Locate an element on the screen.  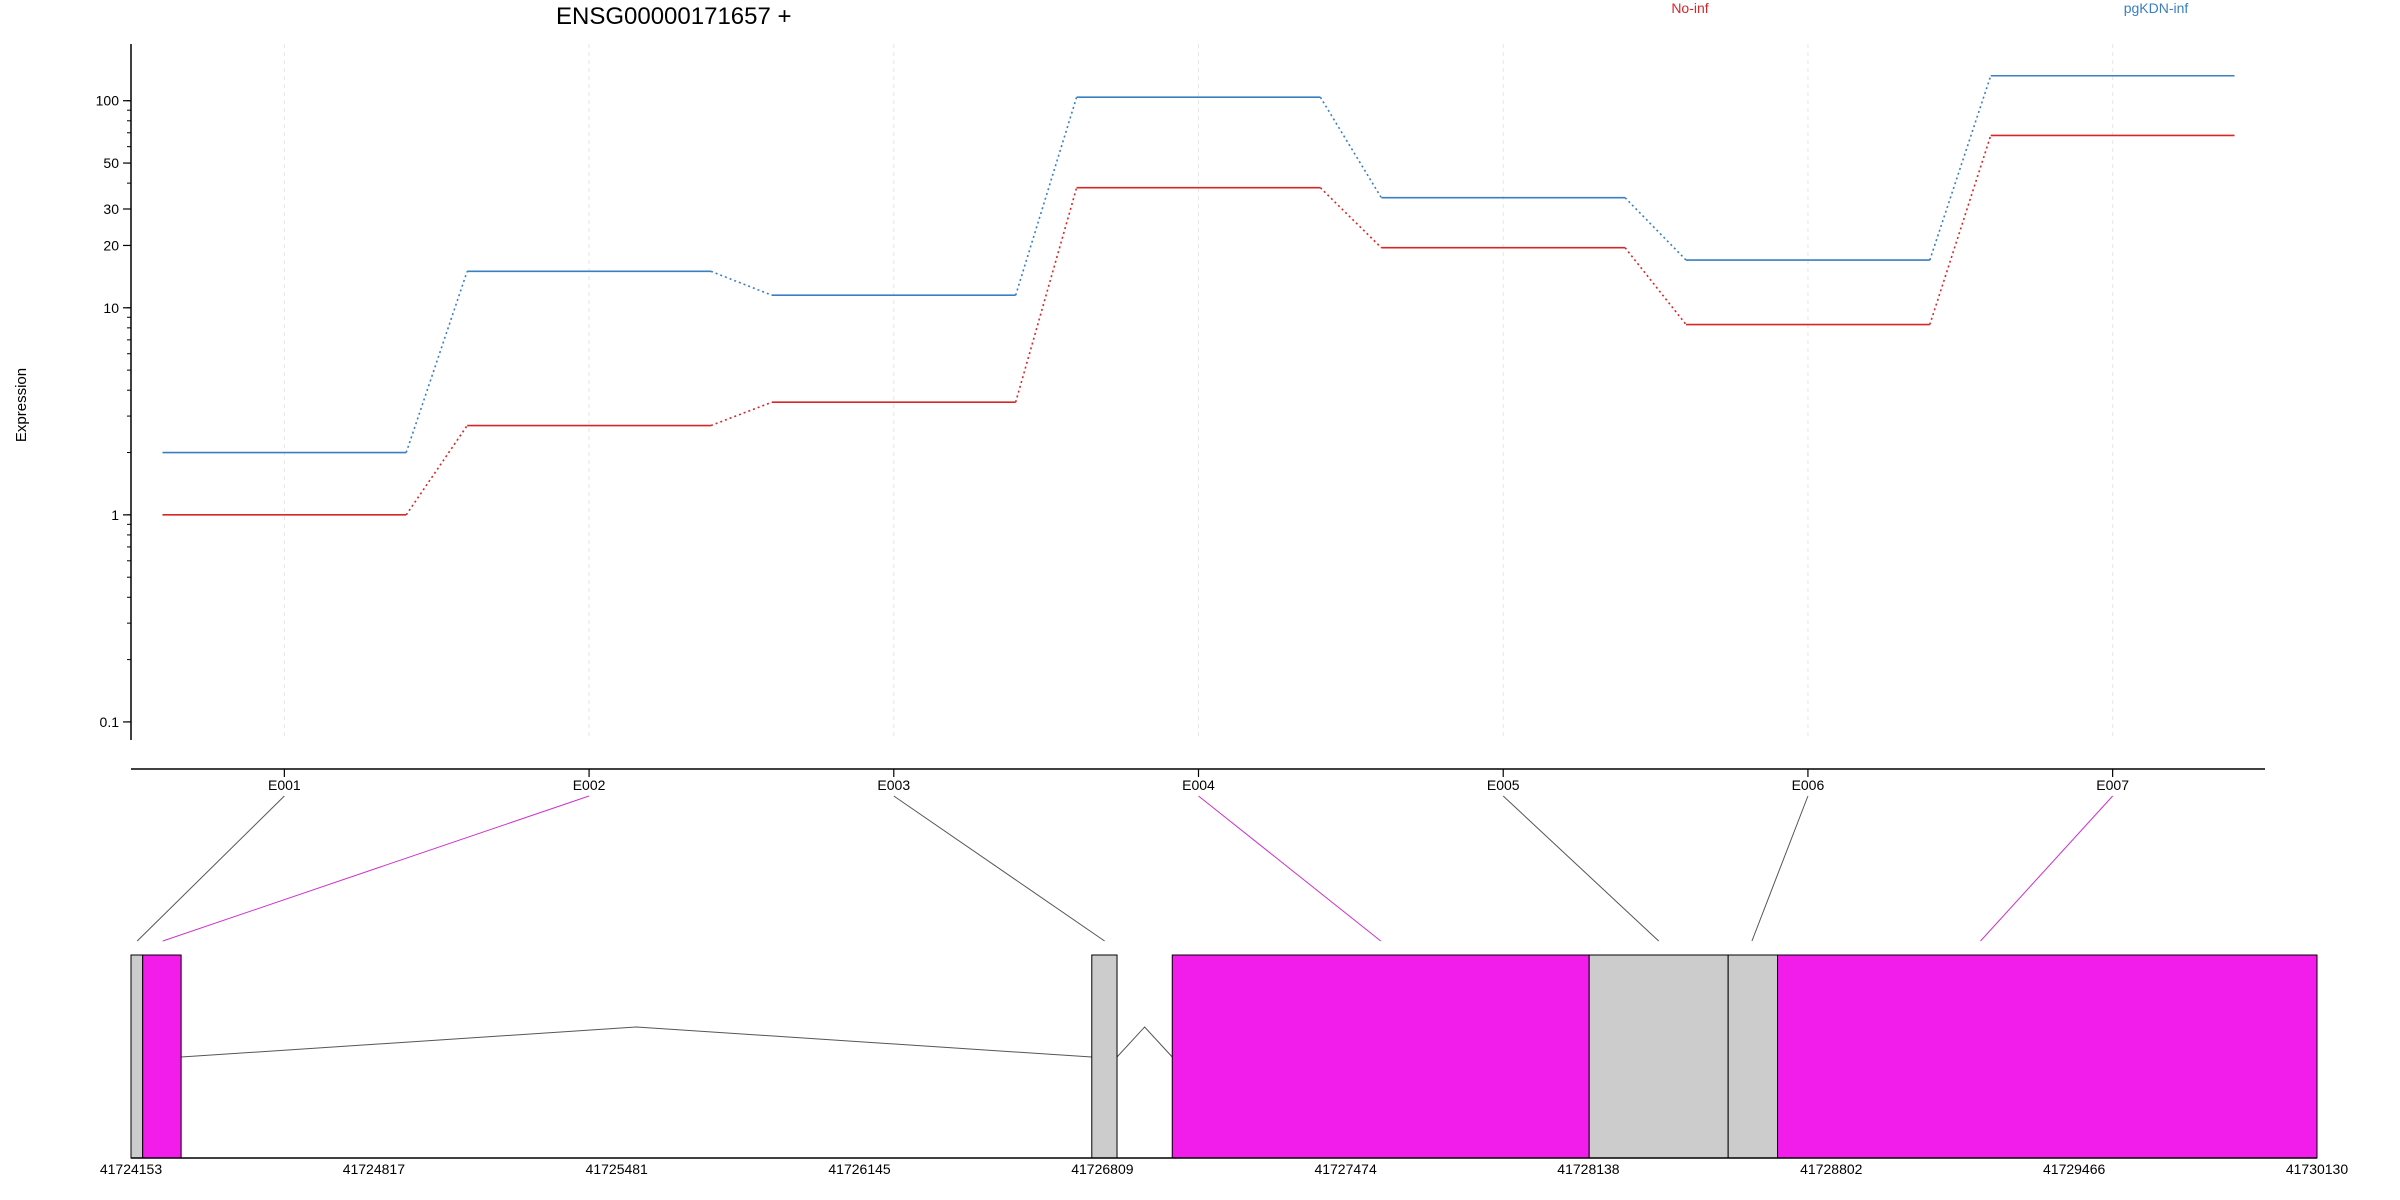
x-tick-label: E002 is located at coordinates (589, 785).